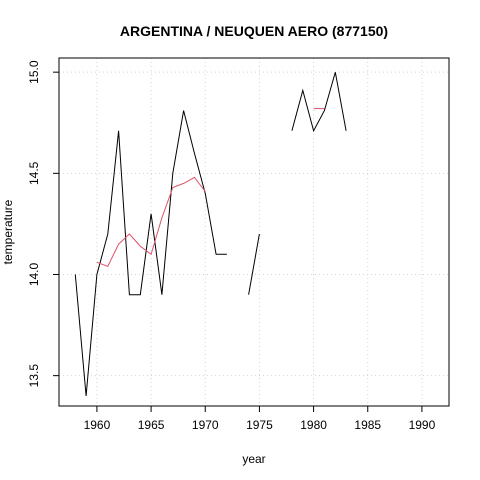  Describe the element at coordinates (34, 173) in the screenshot. I see `y-tick-label-2: 14.5` at that location.